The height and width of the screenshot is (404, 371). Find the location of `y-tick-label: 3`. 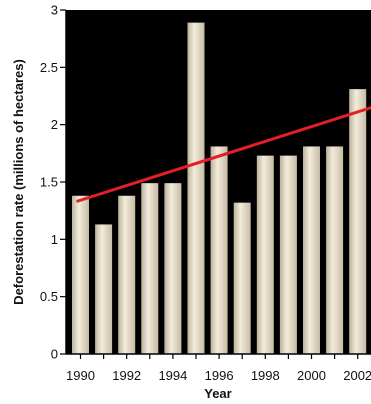

y-tick-label: 3 is located at coordinates (54, 10).